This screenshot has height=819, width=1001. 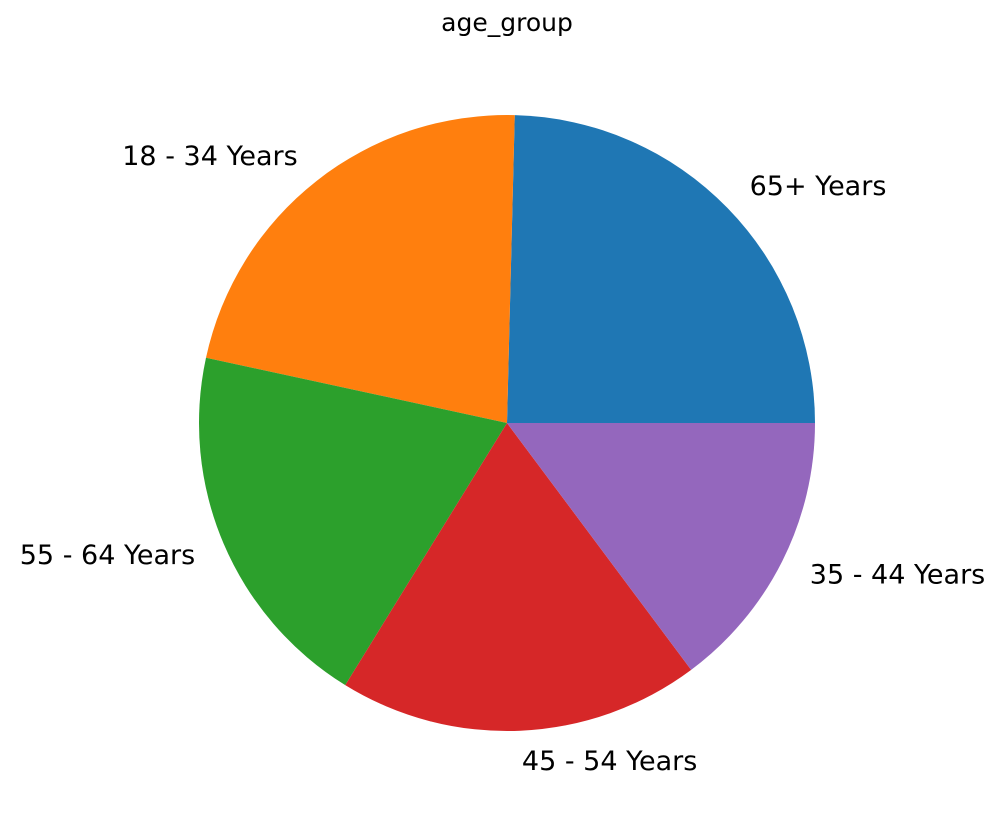 I want to click on pie-slice-18-34-years, so click(x=360, y=269).